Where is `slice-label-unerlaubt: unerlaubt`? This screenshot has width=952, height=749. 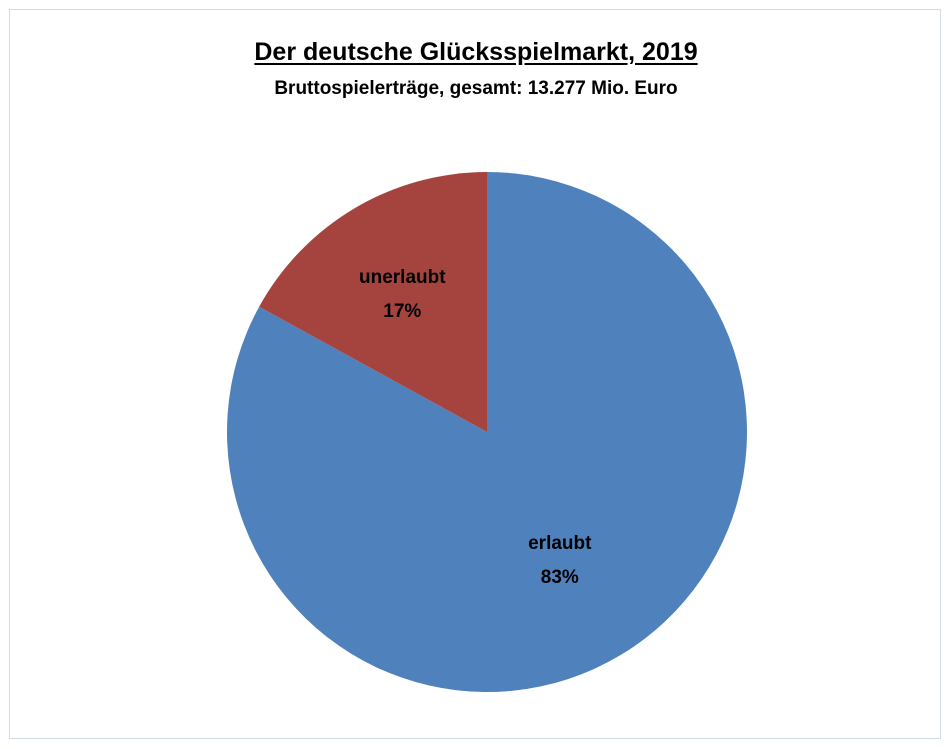
slice-label-unerlaubt: unerlaubt is located at coordinates (402, 277).